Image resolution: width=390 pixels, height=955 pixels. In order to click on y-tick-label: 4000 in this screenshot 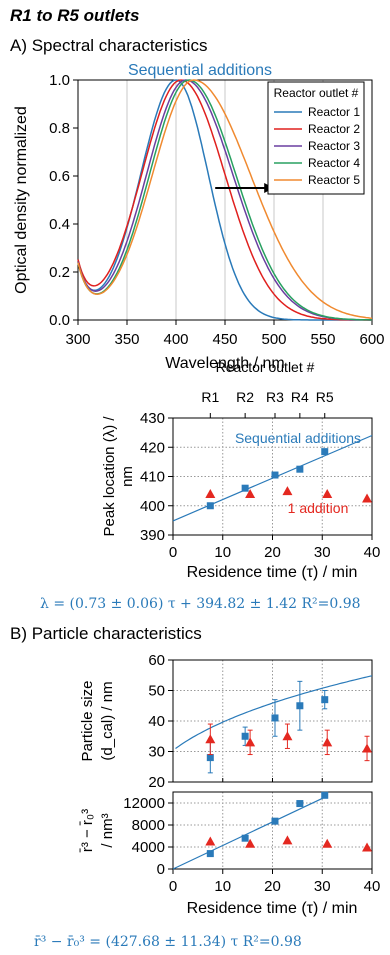, I will do `click(148, 847)`.